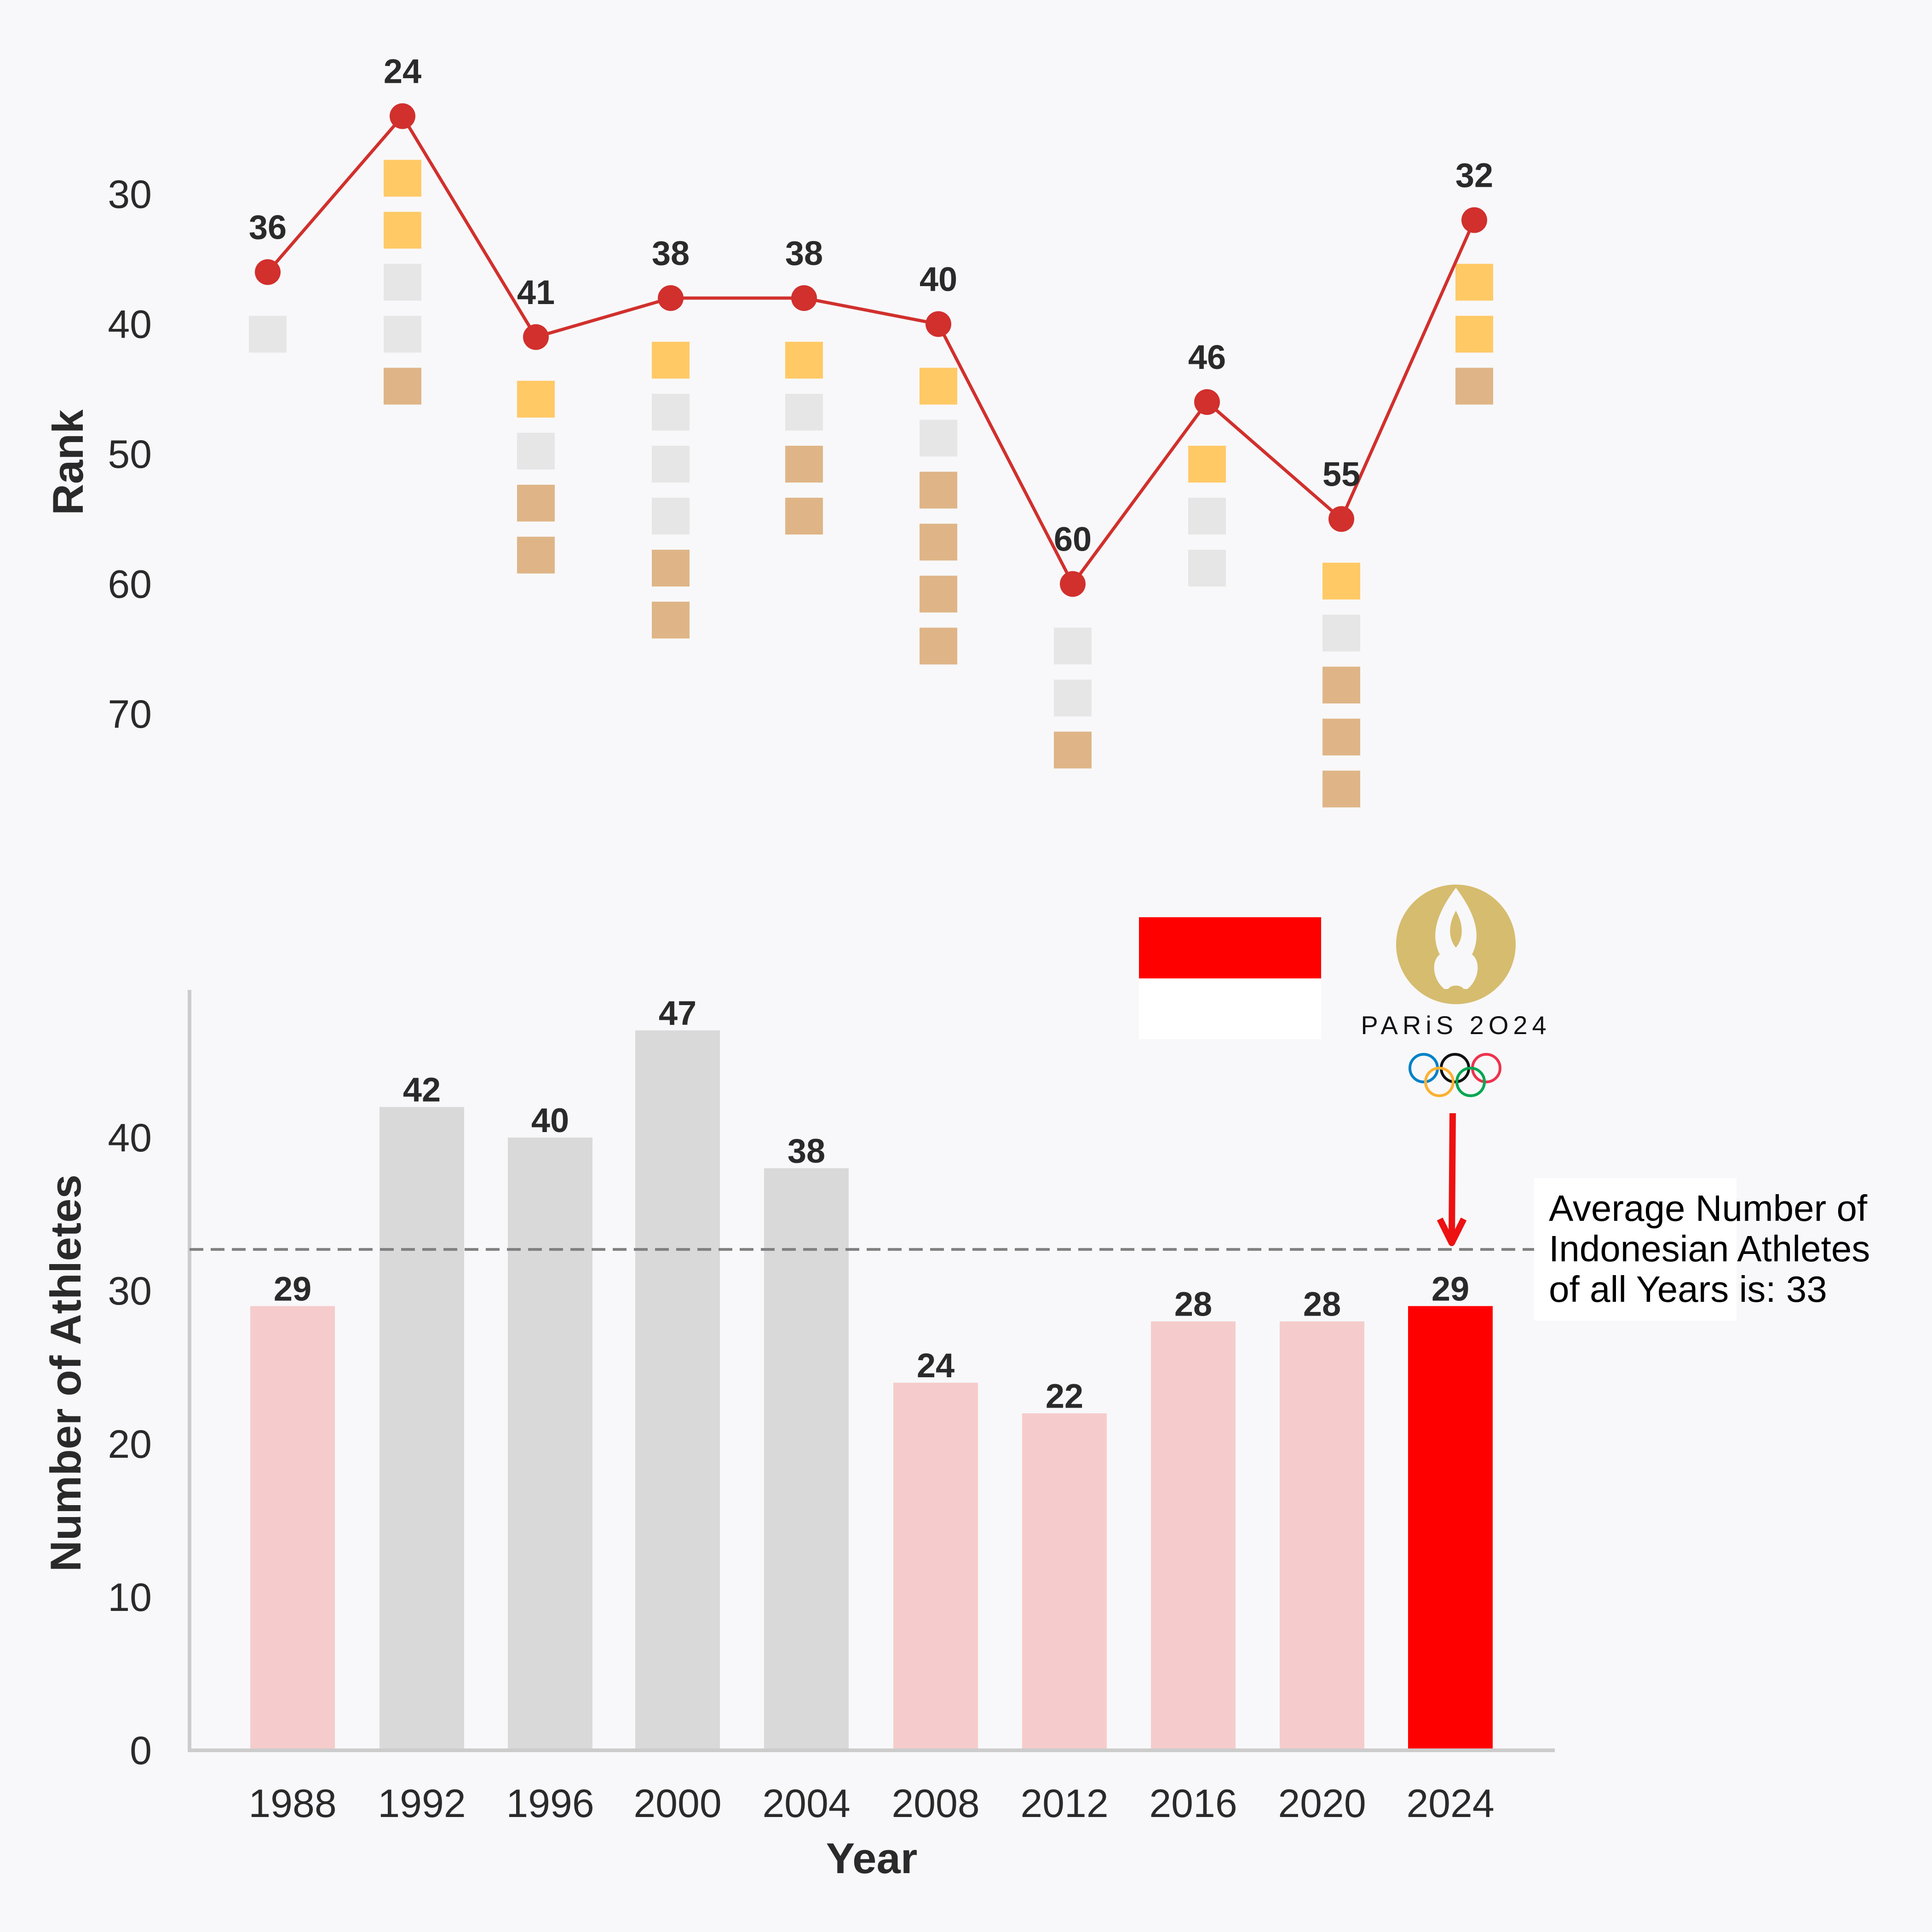 The height and width of the screenshot is (1932, 1932). What do you see at coordinates (292, 1804) in the screenshot?
I see `bar-x-tick-label: 1988` at bounding box center [292, 1804].